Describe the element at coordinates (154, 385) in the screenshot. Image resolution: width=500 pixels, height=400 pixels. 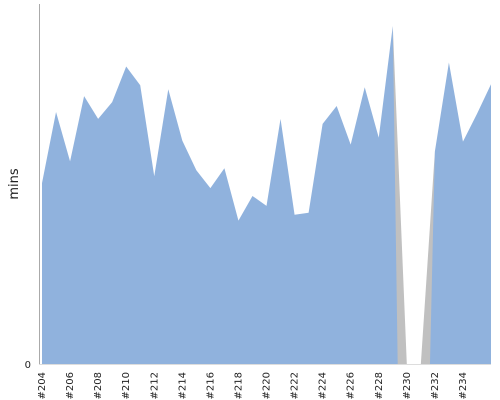
I see `x-tick-label: #212` at that location.